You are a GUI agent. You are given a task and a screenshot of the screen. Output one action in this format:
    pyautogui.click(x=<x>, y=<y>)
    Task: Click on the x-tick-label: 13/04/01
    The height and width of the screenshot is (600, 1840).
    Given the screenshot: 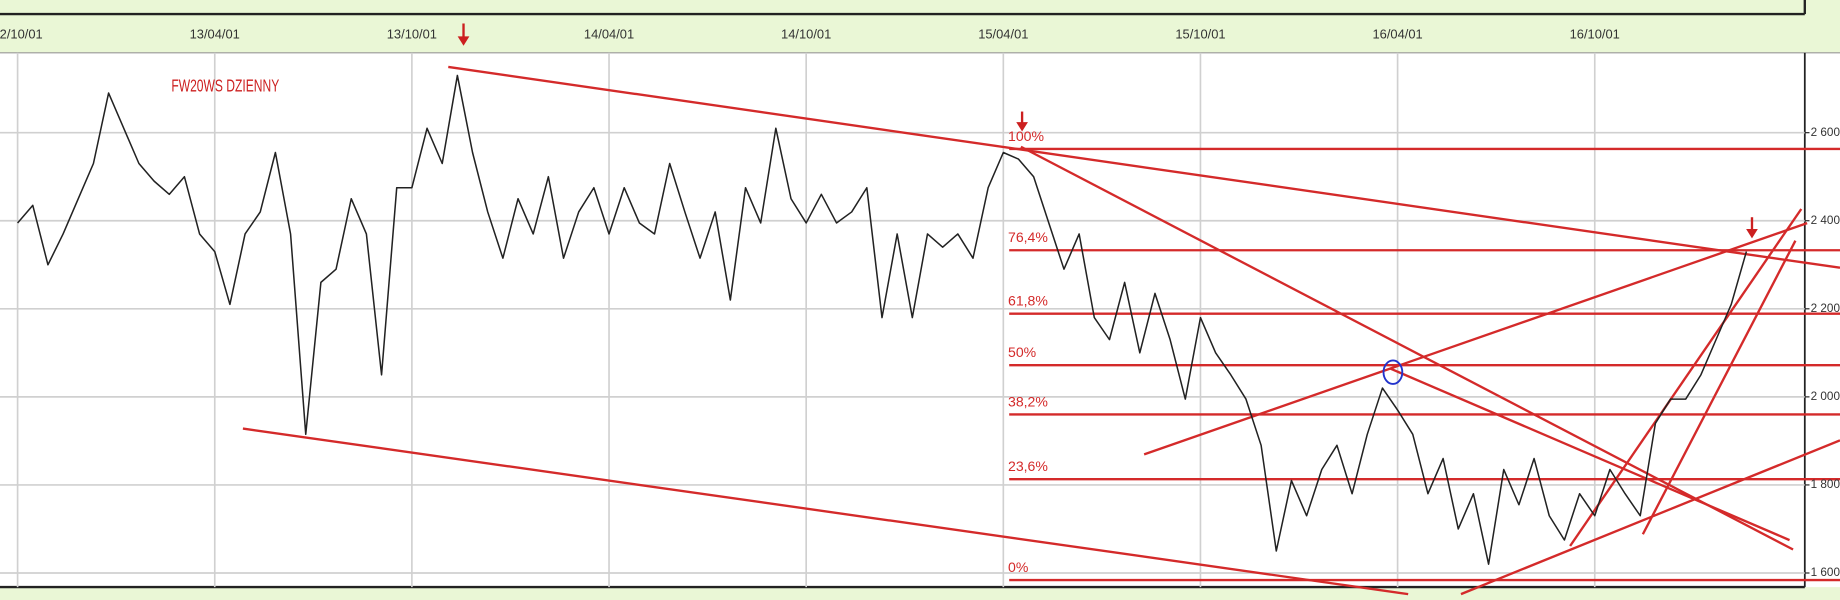 What is the action you would take?
    pyautogui.click(x=215, y=34)
    